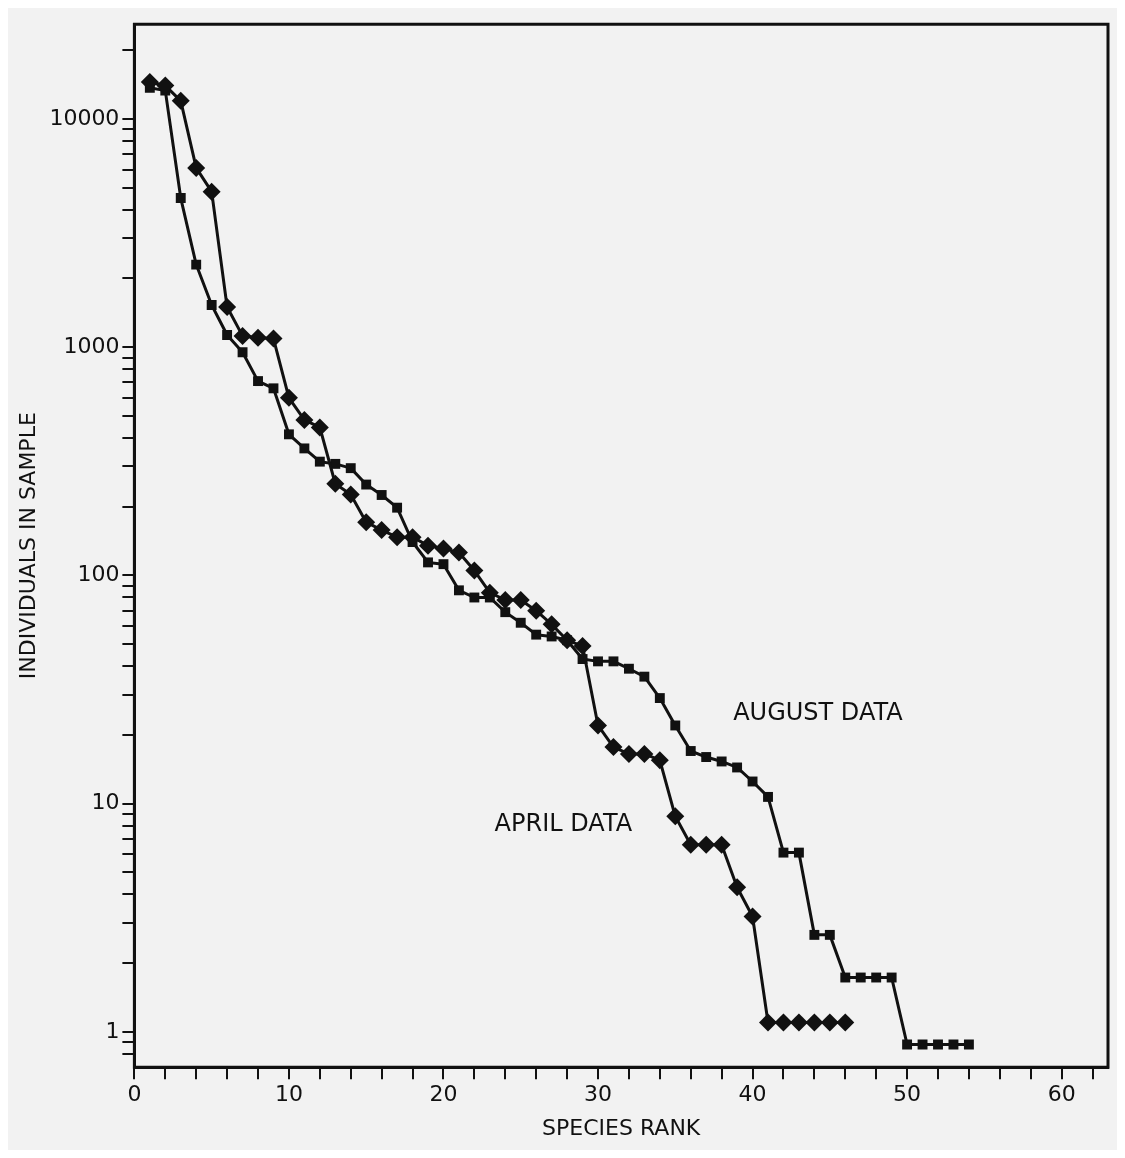 The width and height of the screenshot is (1125, 1158). I want to click on x-axis-title: SPECIES RANK, so click(621, 1127).